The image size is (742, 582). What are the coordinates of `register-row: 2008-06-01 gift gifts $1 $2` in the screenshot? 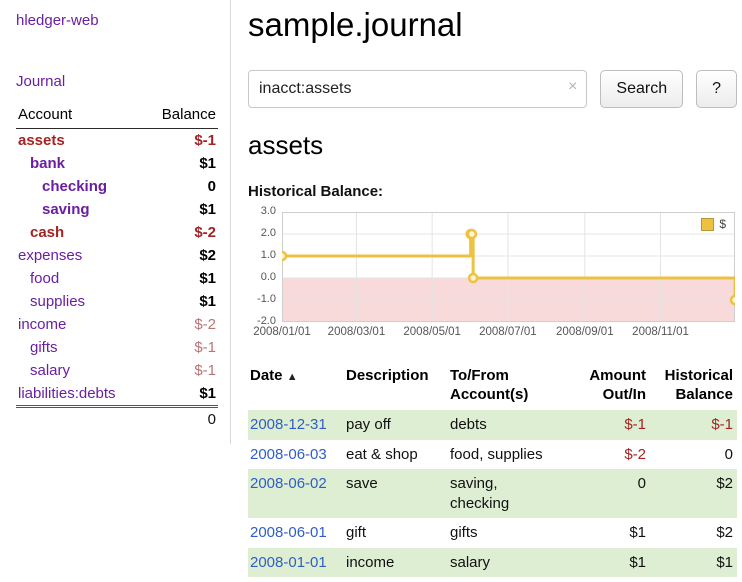 It's located at (492, 533).